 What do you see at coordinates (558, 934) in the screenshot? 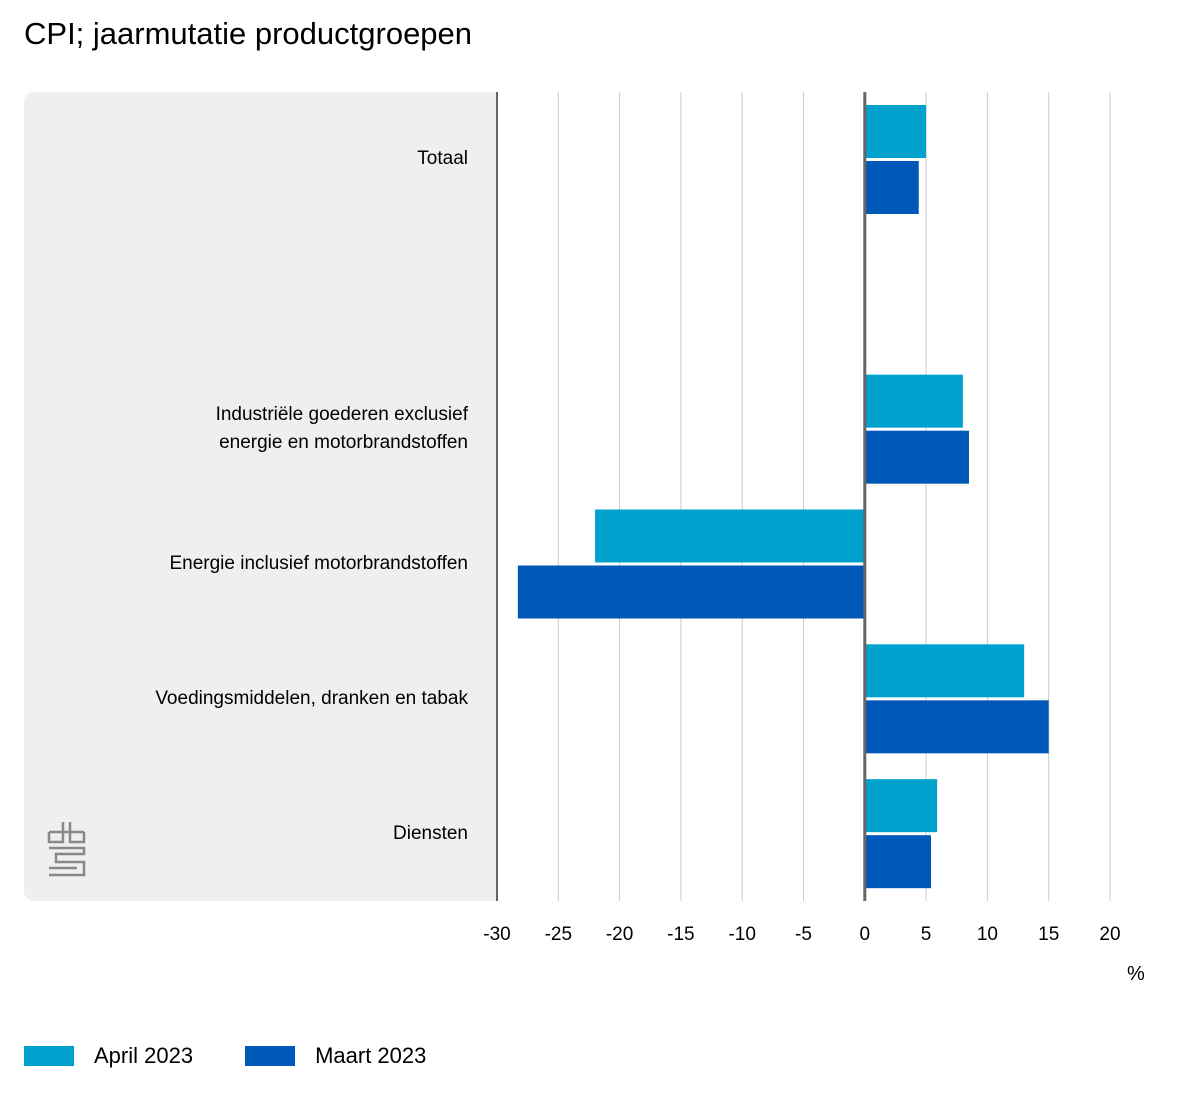
I see `x-tick-label: -25` at bounding box center [558, 934].